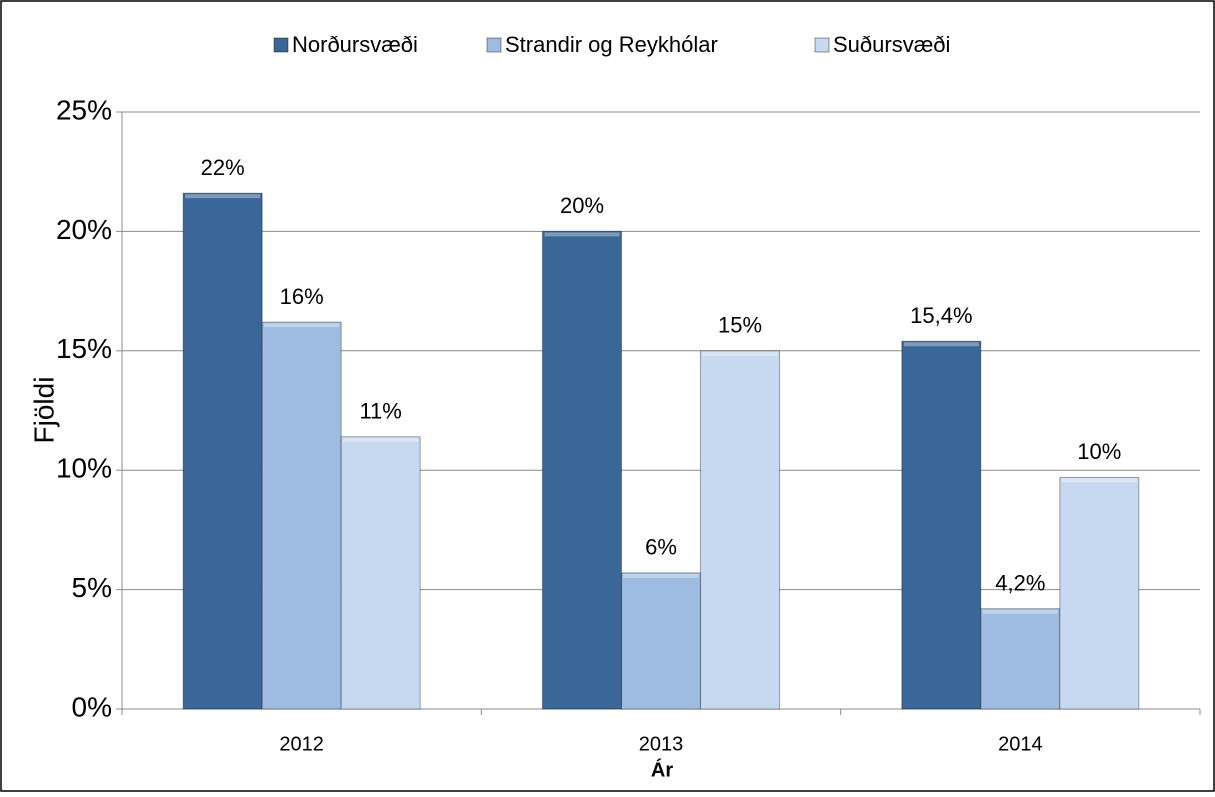 This screenshot has width=1215, height=797. I want to click on data-label: 15,4%, so click(941, 315).